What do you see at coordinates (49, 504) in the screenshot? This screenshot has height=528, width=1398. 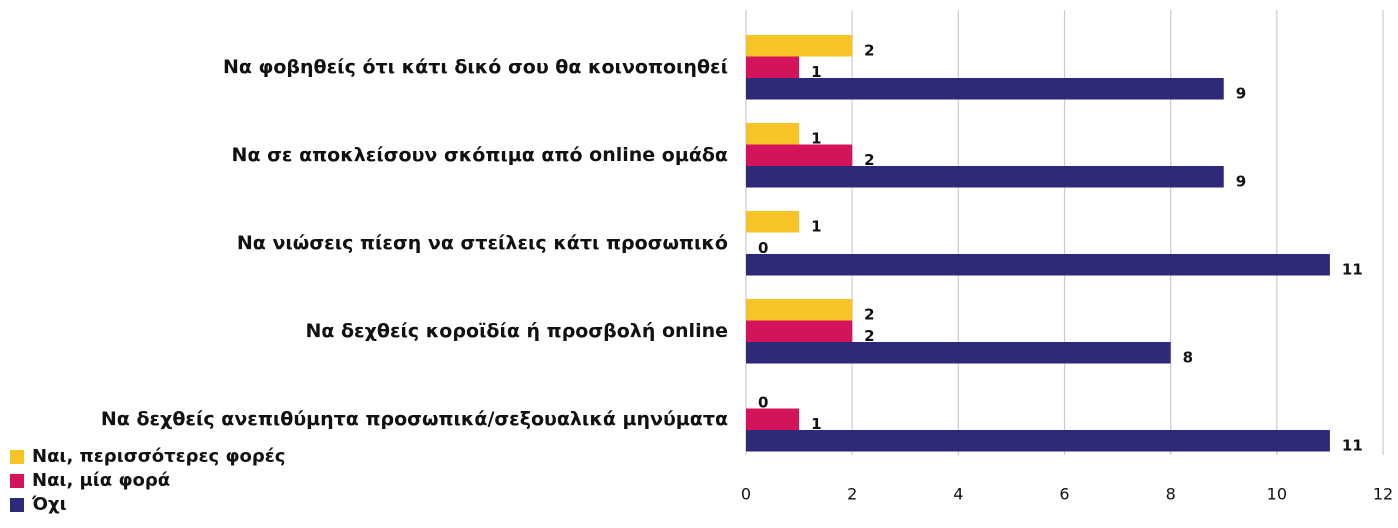 I see `legend-label: Όχι` at bounding box center [49, 504].